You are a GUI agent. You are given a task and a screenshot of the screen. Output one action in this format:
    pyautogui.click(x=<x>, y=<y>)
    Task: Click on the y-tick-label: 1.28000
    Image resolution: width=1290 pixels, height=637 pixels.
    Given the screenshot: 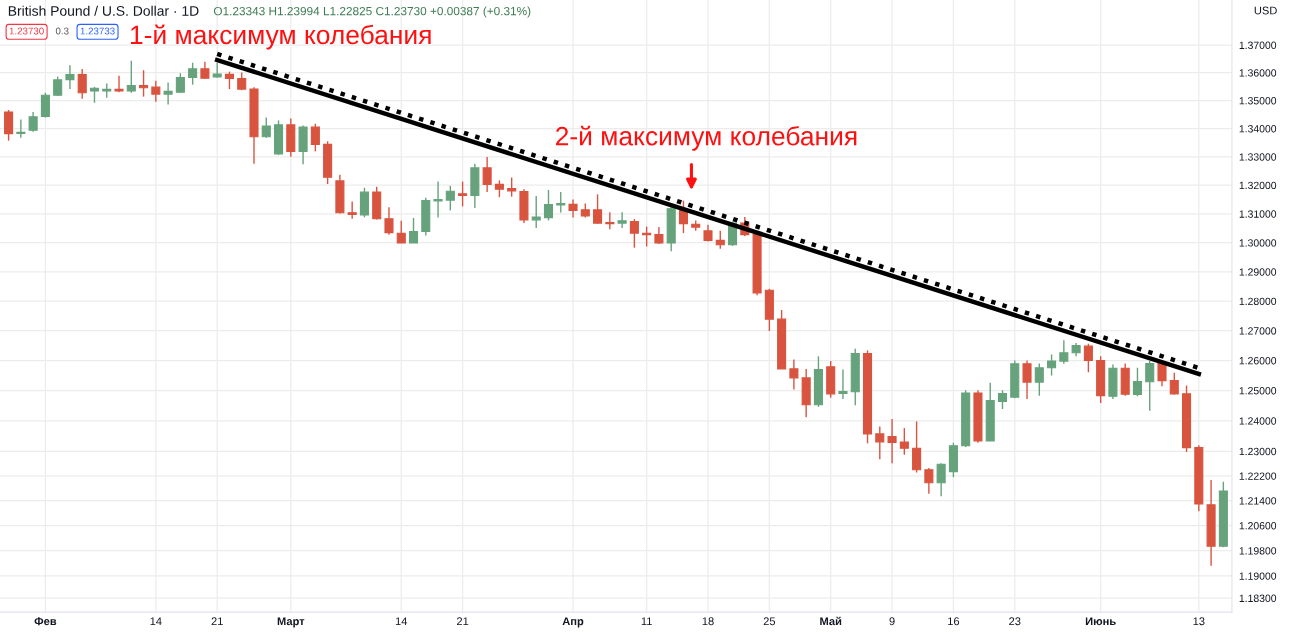 What is the action you would take?
    pyautogui.click(x=1258, y=301)
    